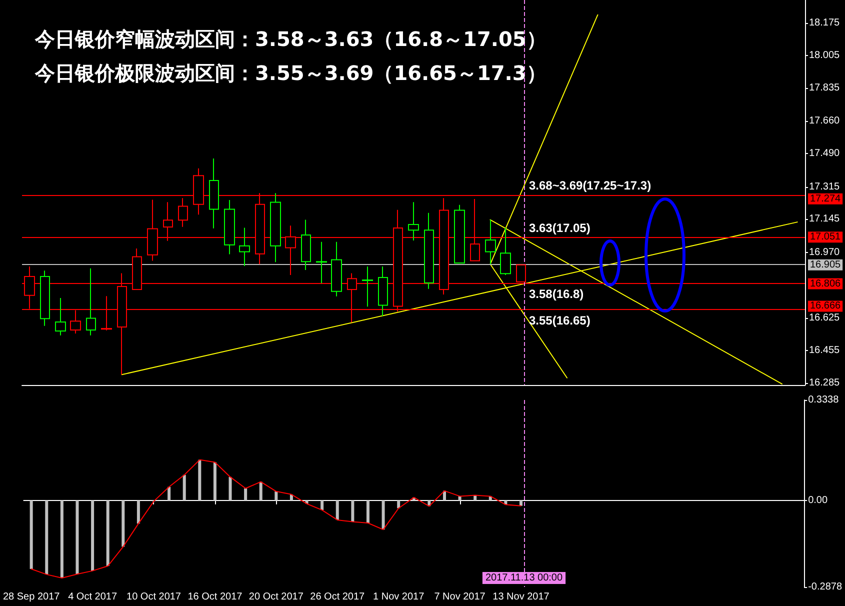 Image resolution: width=845 pixels, height=606 pixels. Describe the element at coordinates (524, 578) in the screenshot. I see `ref-line-label: 2017.11.13 00:00` at that location.